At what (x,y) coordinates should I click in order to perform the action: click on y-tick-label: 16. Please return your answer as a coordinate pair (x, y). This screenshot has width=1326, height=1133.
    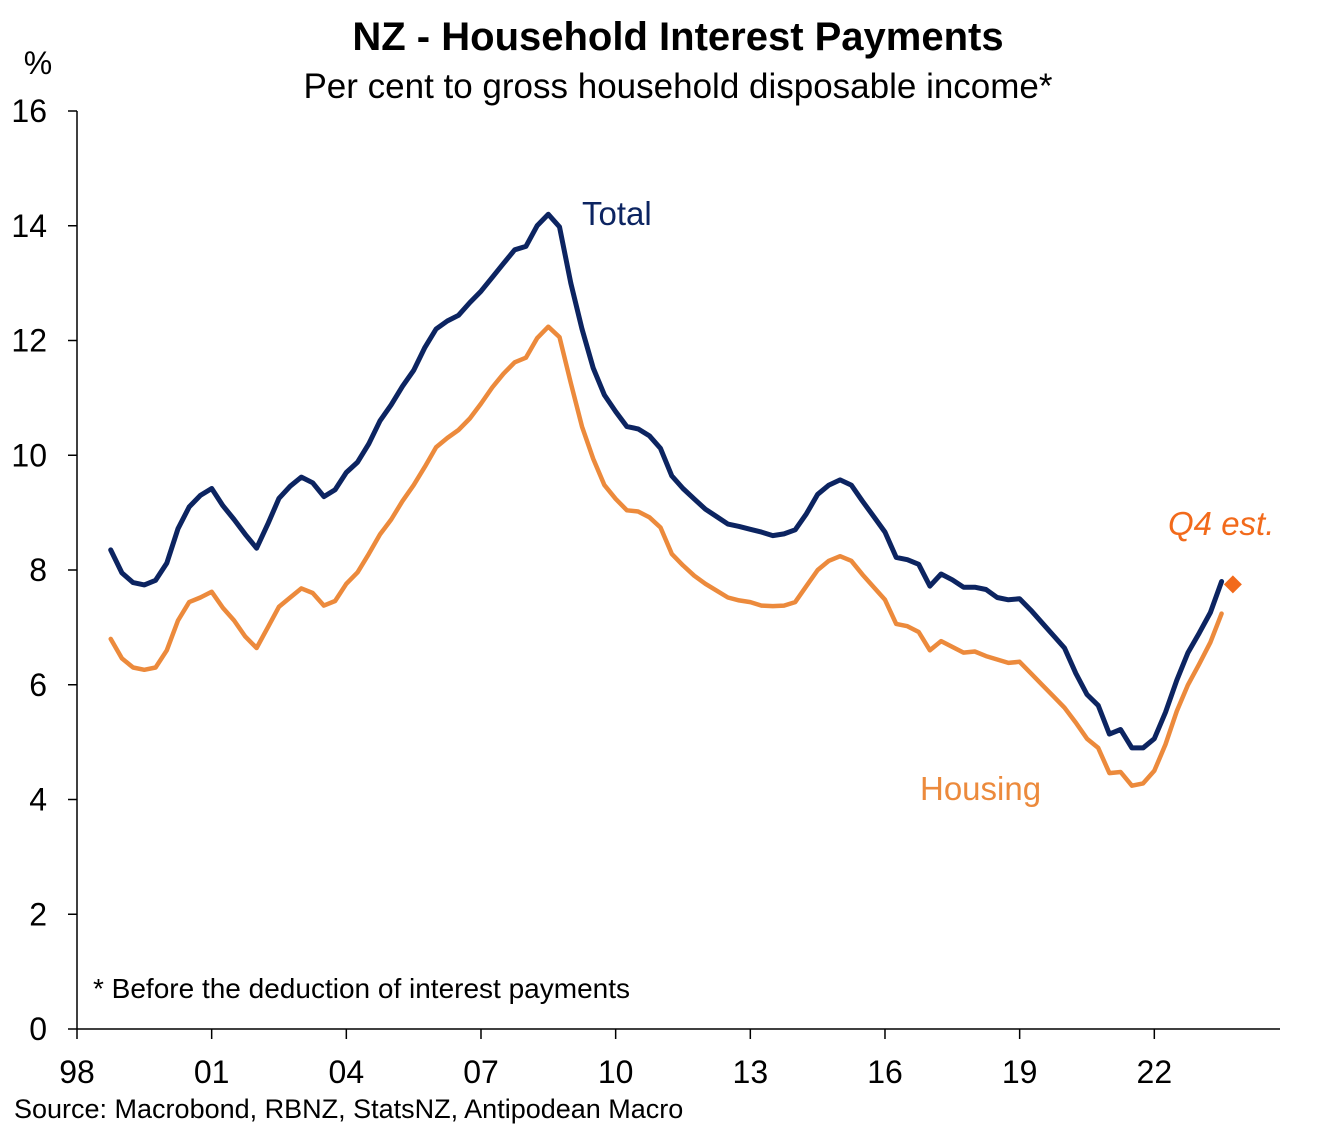
    Looking at the image, I should click on (29, 111).